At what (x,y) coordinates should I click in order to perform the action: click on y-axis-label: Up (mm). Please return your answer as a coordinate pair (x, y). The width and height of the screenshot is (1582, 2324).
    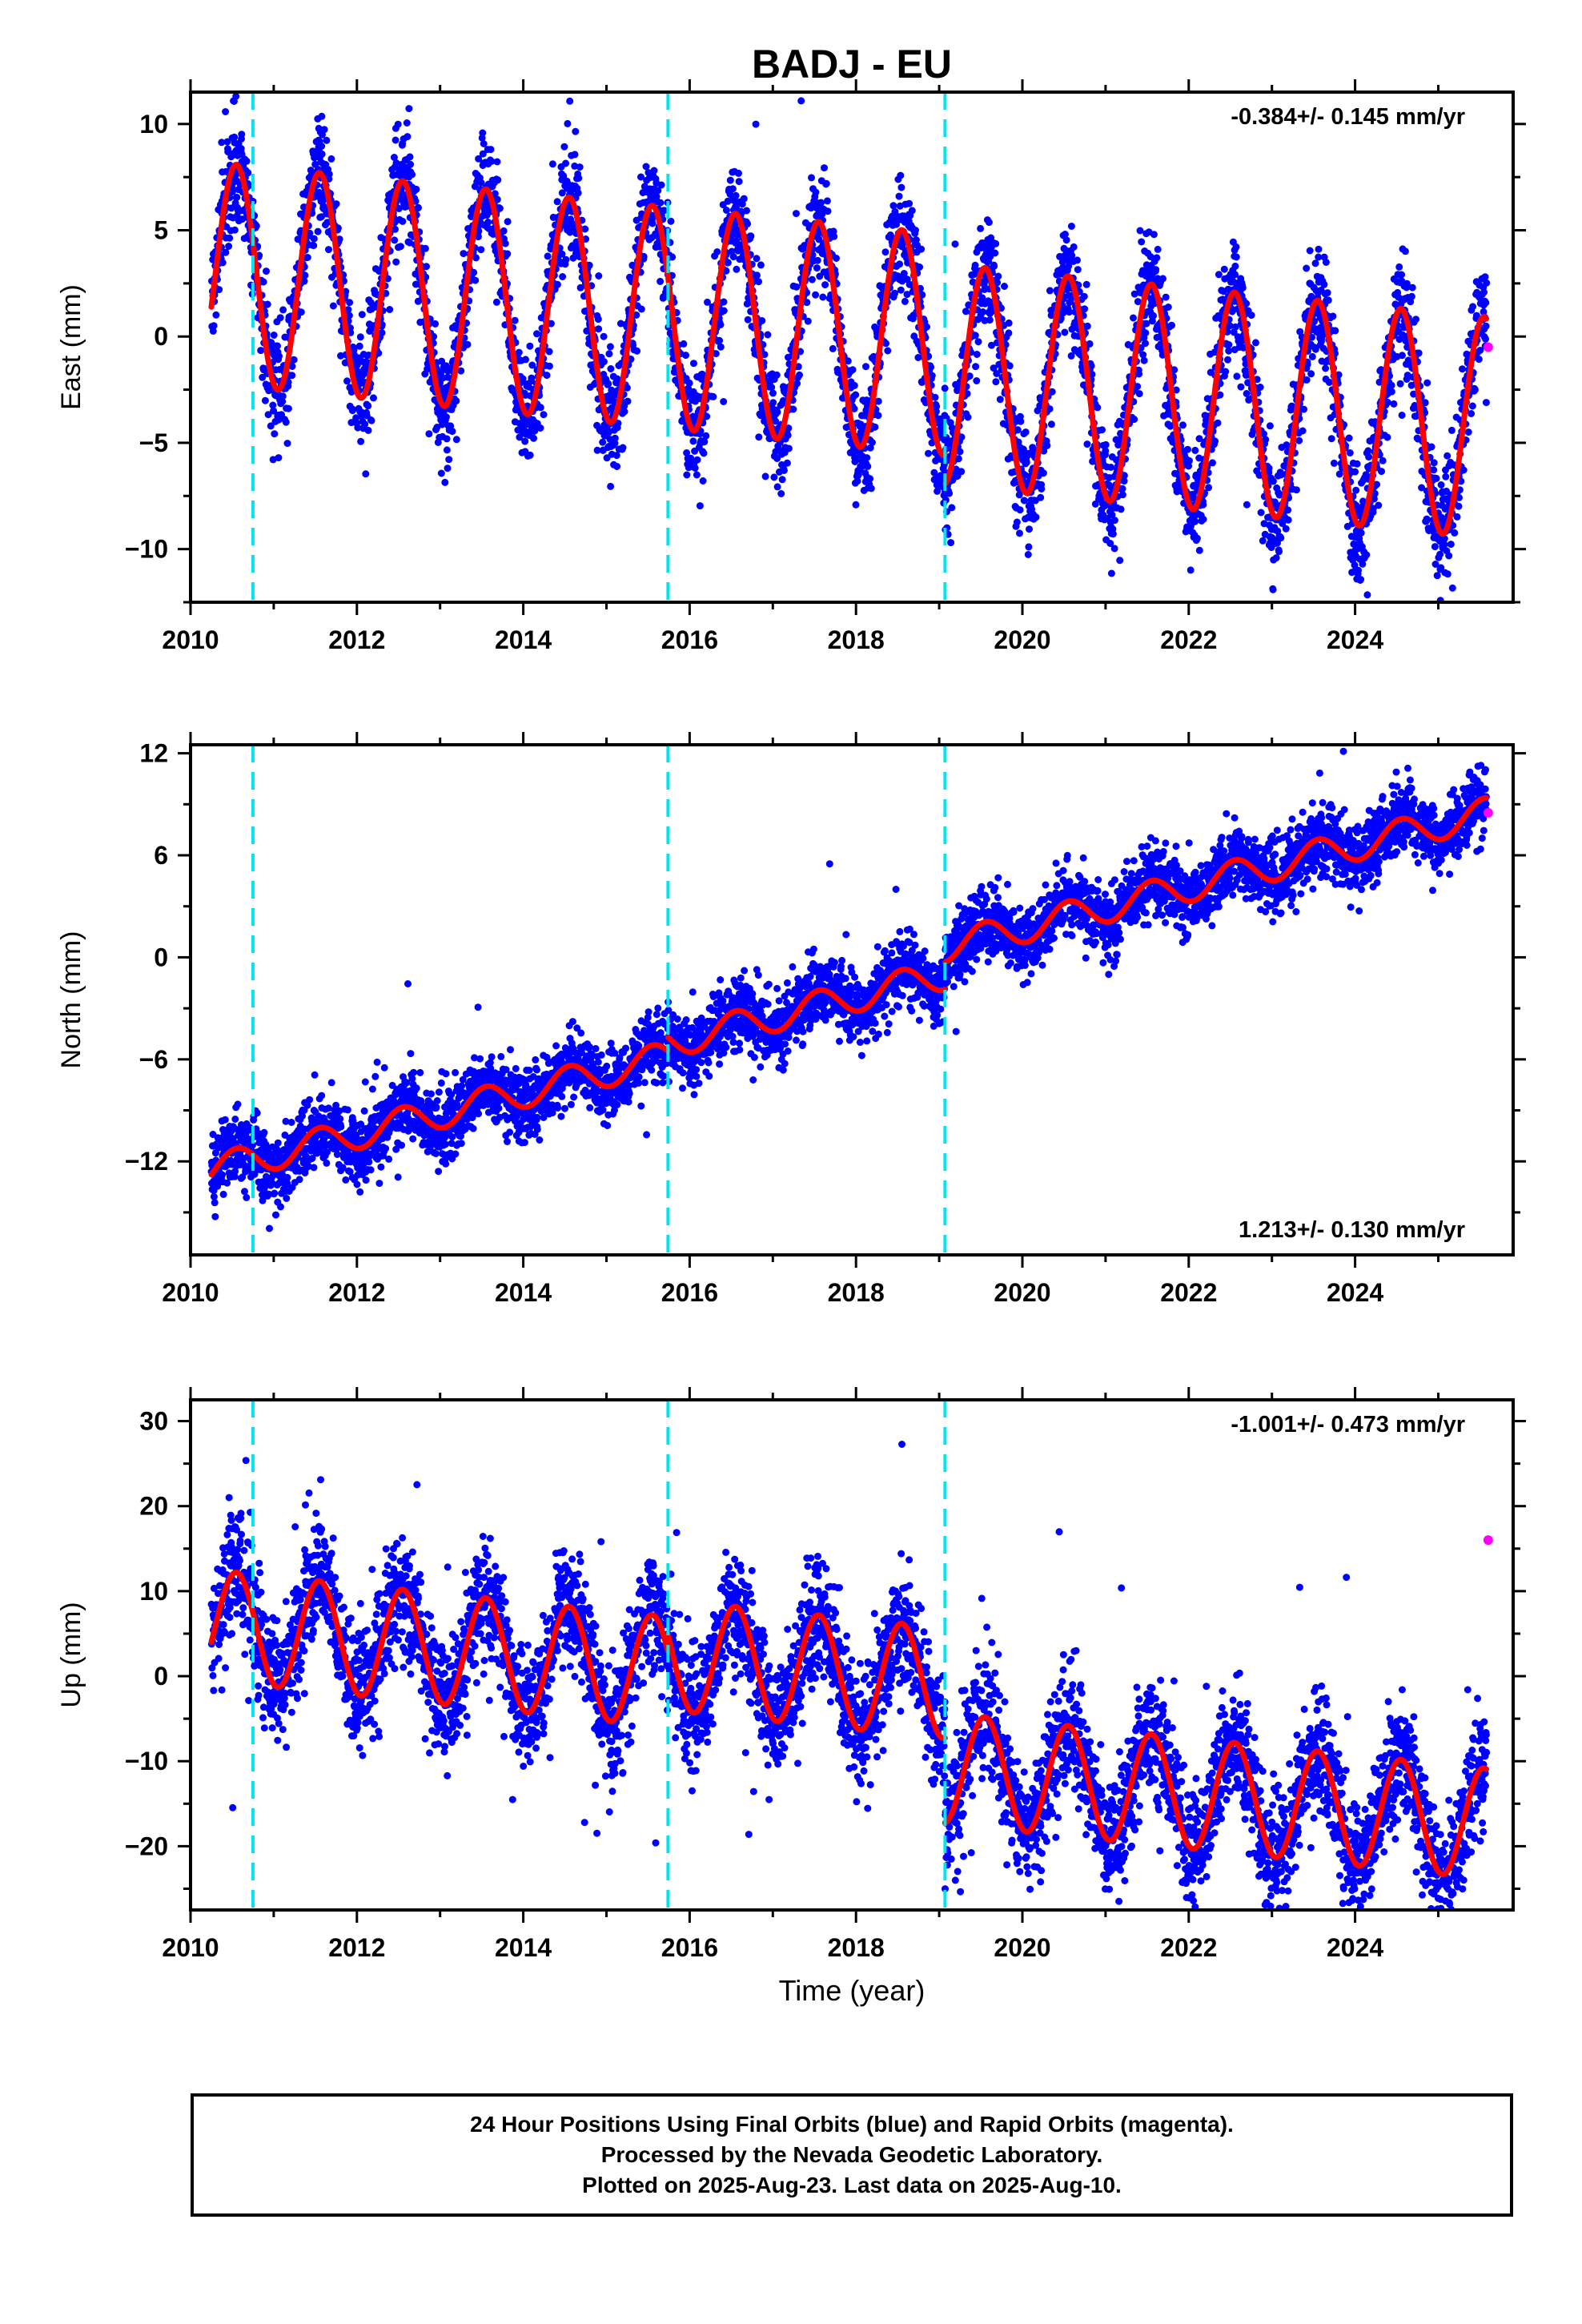
    Looking at the image, I should click on (71, 1655).